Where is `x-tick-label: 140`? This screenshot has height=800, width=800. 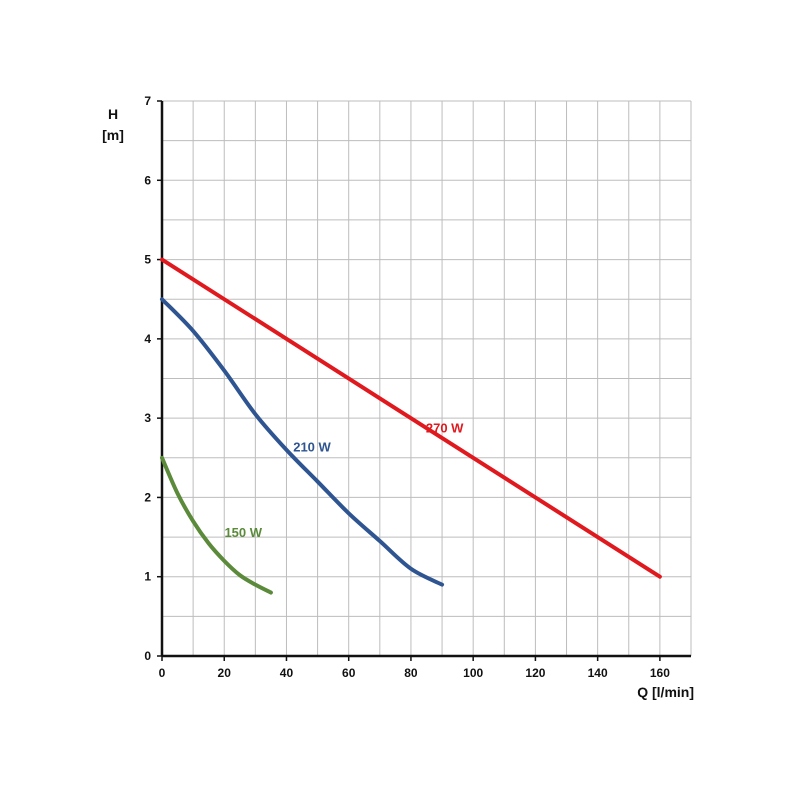
x-tick-label: 140 is located at coordinates (598, 673).